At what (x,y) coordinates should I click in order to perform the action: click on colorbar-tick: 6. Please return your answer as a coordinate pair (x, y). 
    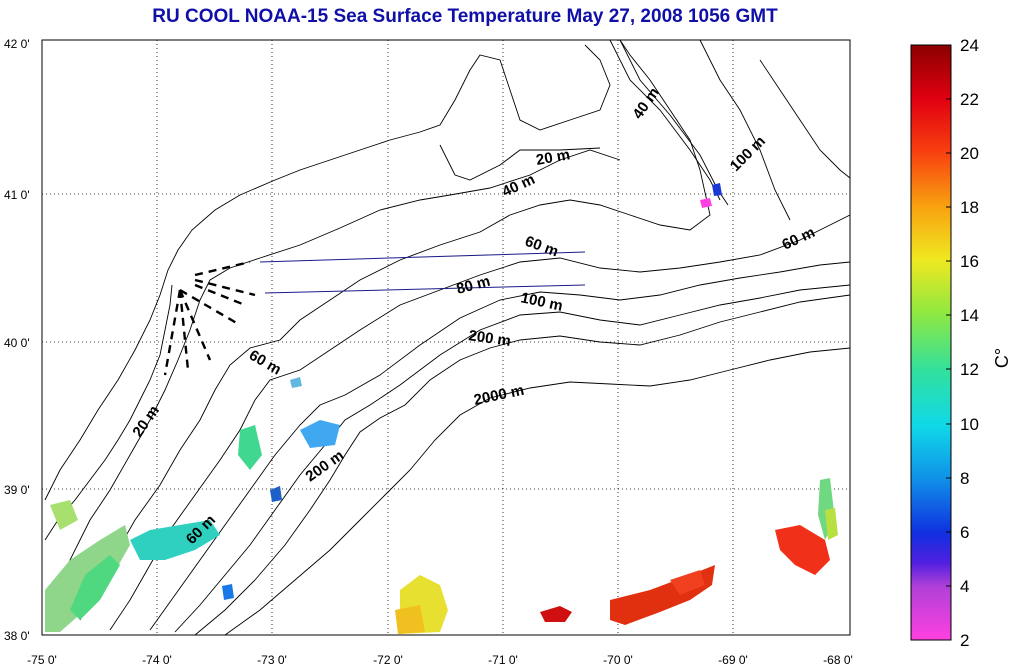
    Looking at the image, I should click on (964, 532).